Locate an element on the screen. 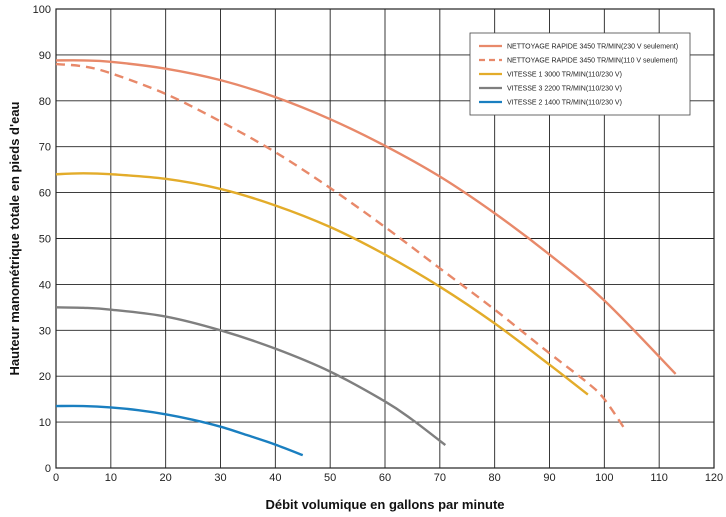 The image size is (726, 517). legend-label: VITESSE 2 1400 TR/MIN(110/230 V) is located at coordinates (564, 103).